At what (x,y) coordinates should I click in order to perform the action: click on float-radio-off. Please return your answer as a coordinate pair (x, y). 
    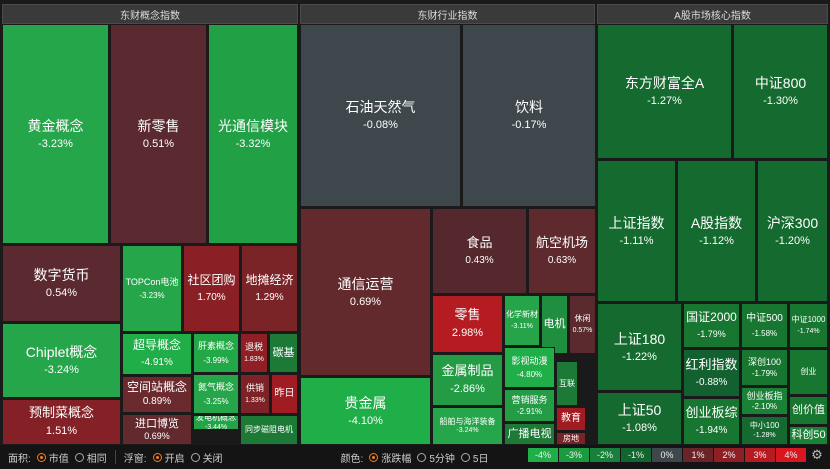
    Looking at the image, I should click on (195, 457).